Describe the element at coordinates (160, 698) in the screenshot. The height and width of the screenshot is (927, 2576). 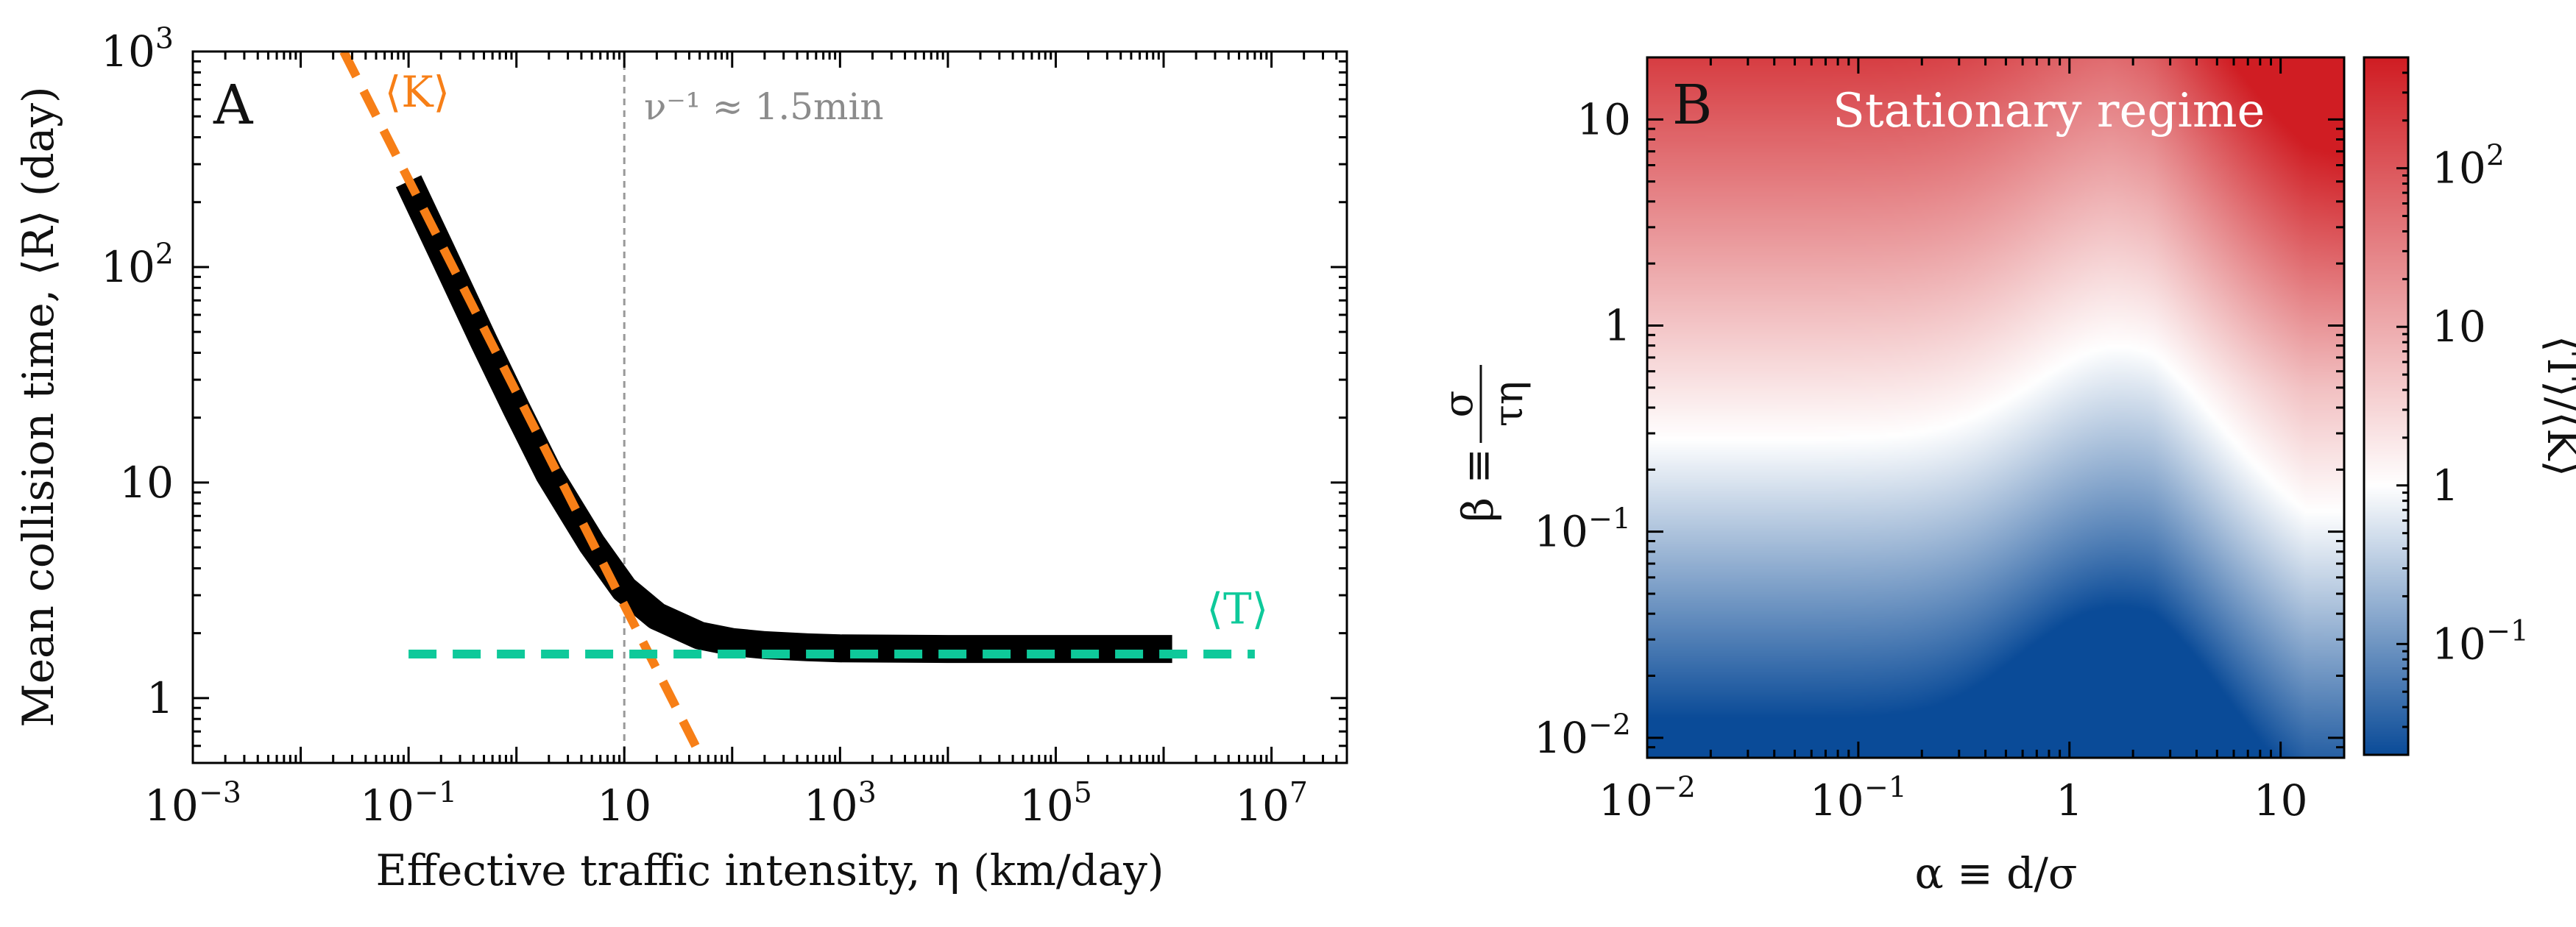
I see `y-tick-label-a: 1` at that location.